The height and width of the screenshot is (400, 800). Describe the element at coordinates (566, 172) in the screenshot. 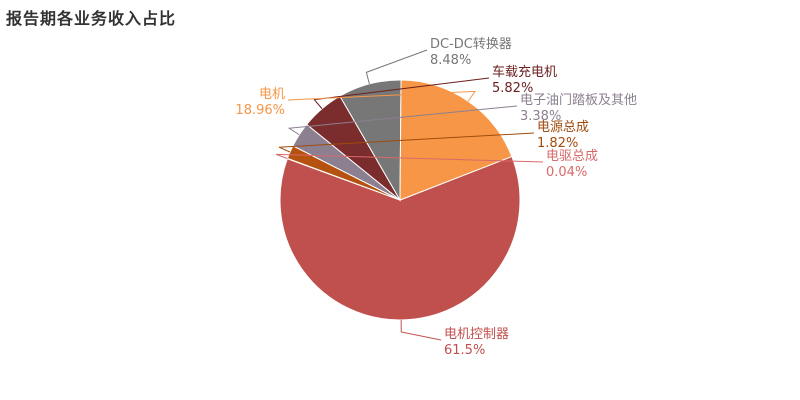

I see `slice-value-label-1: 0.04%` at that location.